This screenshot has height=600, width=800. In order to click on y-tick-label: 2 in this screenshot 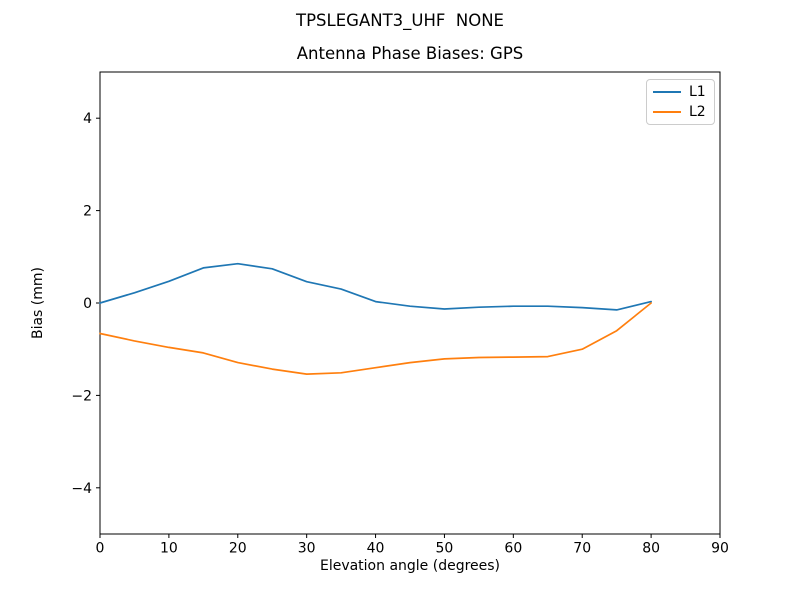, I will do `click(87, 212)`.